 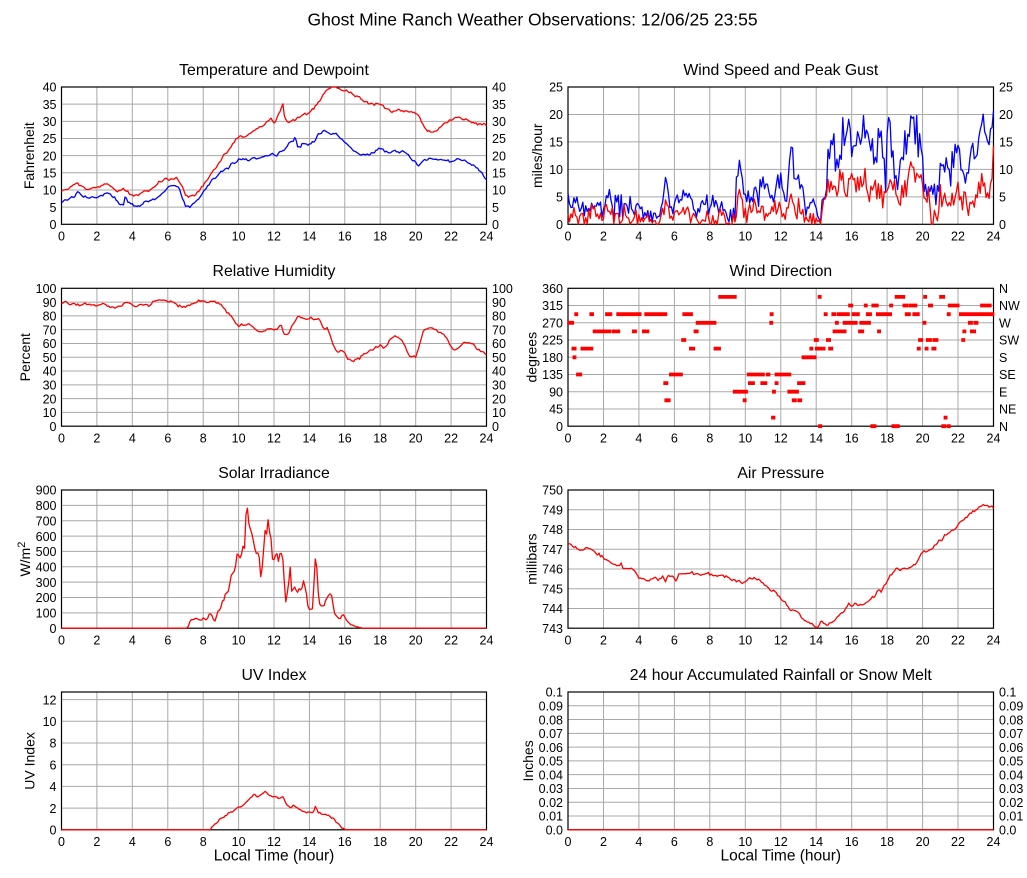 What do you see at coordinates (1003, 427) in the screenshot?
I see `svg-text: N` at bounding box center [1003, 427].